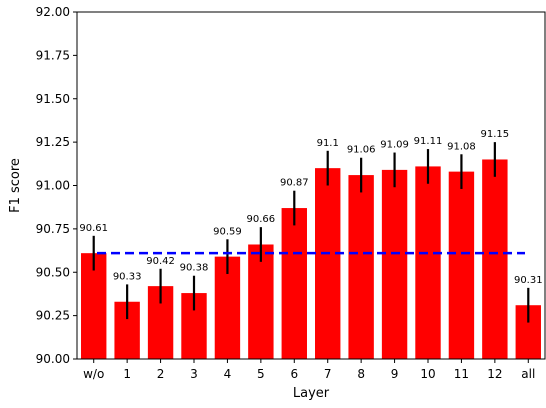 The width and height of the screenshot is (546, 408). What do you see at coordinates (15, 185) in the screenshot?
I see `y-axis-title: F1 score` at bounding box center [15, 185].